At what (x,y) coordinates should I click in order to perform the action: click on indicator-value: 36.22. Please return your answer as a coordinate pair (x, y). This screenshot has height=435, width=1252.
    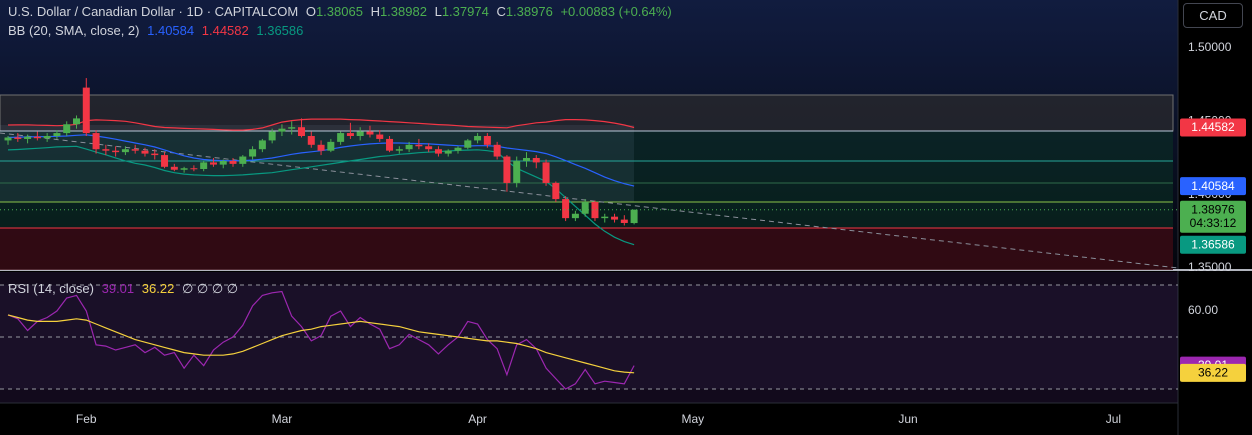
    Looking at the image, I should click on (158, 288).